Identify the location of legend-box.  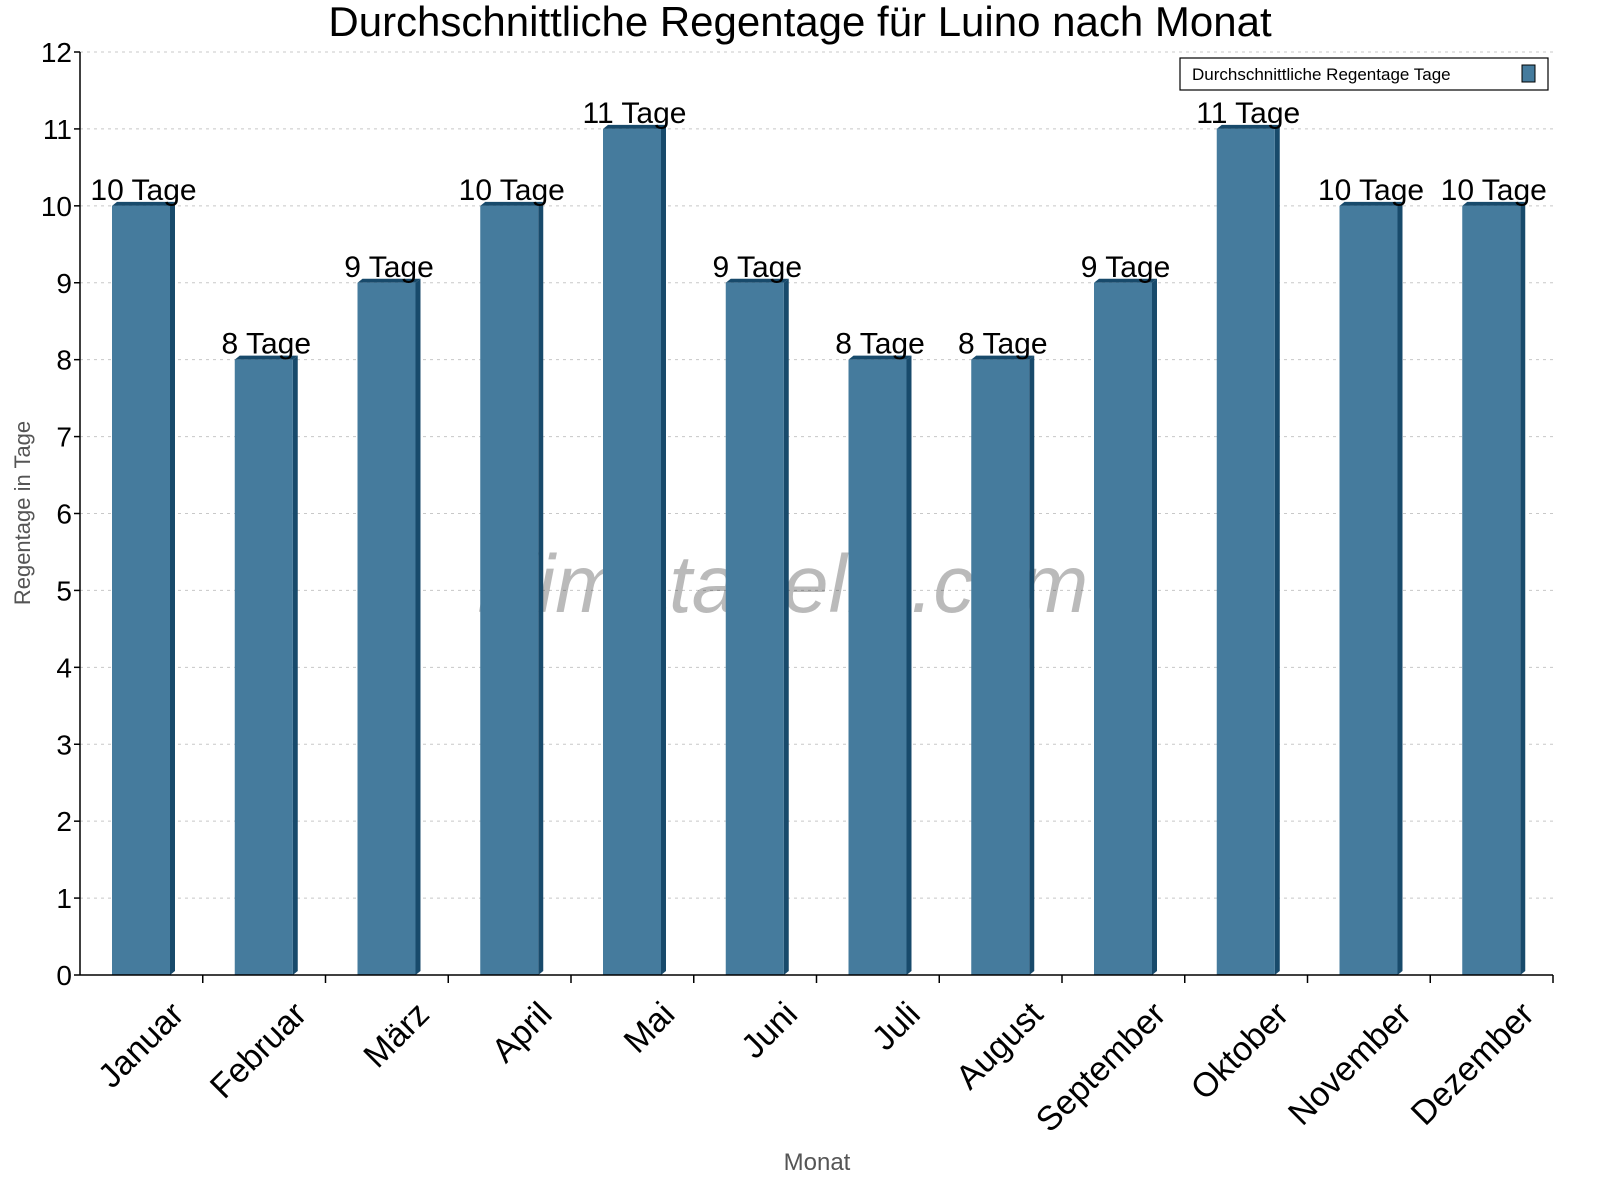
(1364, 74).